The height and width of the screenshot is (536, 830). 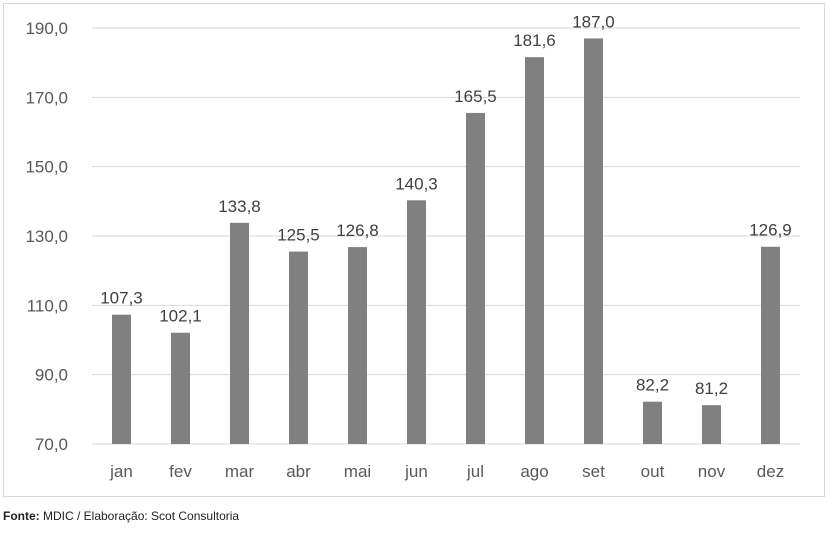 I want to click on y-tick-label: 170,0, so click(x=46, y=97).